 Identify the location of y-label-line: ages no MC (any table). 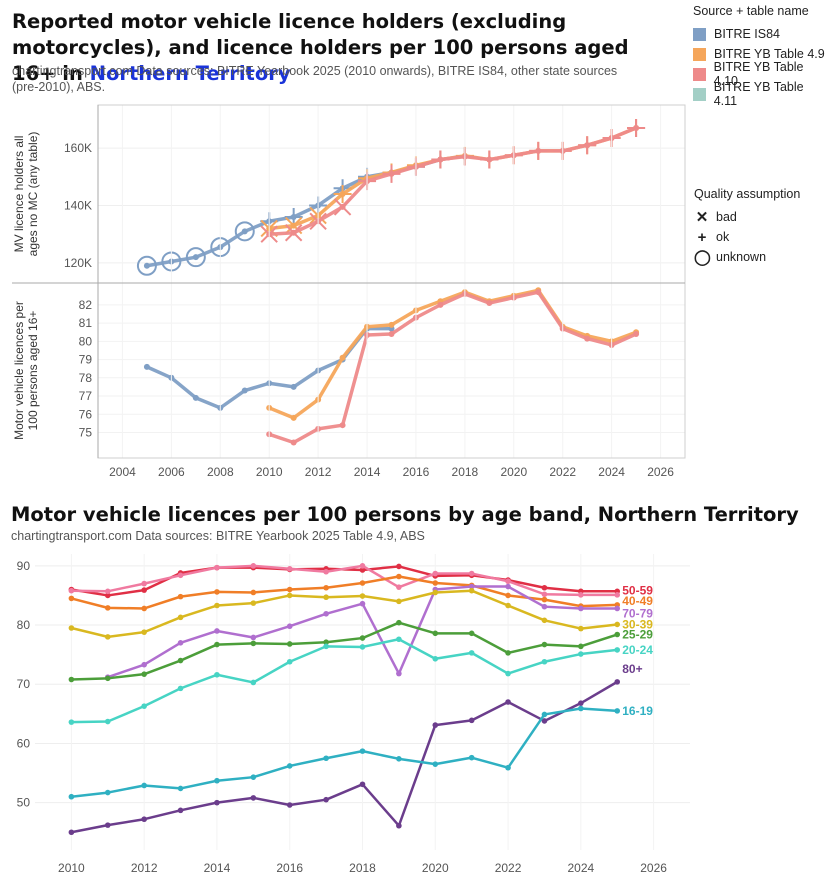
(33, 194).